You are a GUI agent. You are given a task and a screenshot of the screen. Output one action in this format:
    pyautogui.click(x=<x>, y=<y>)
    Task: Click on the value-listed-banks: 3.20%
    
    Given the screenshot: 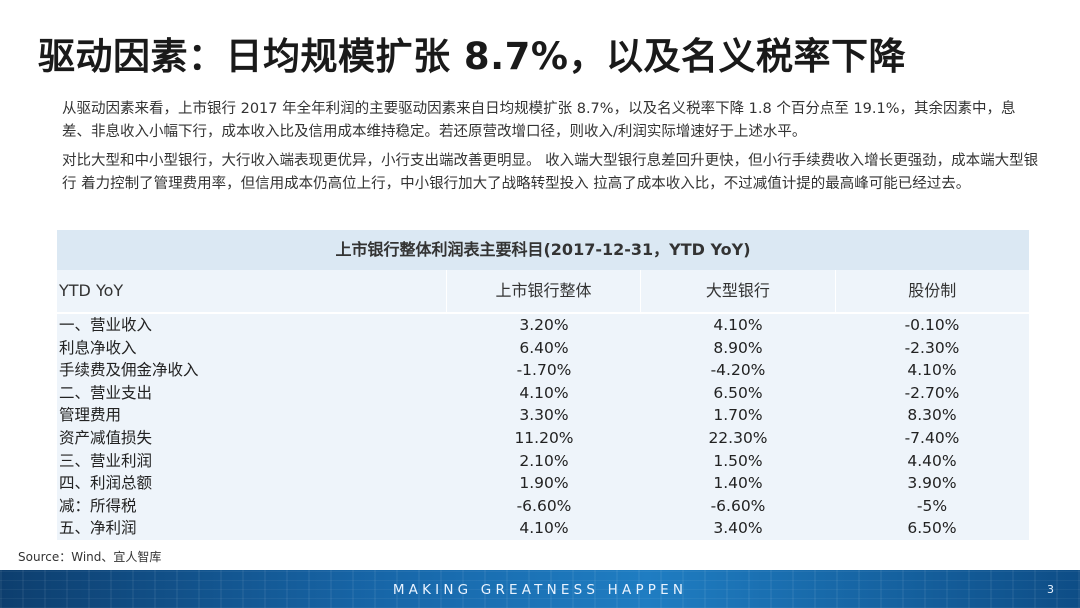 What is the action you would take?
    pyautogui.click(x=544, y=325)
    